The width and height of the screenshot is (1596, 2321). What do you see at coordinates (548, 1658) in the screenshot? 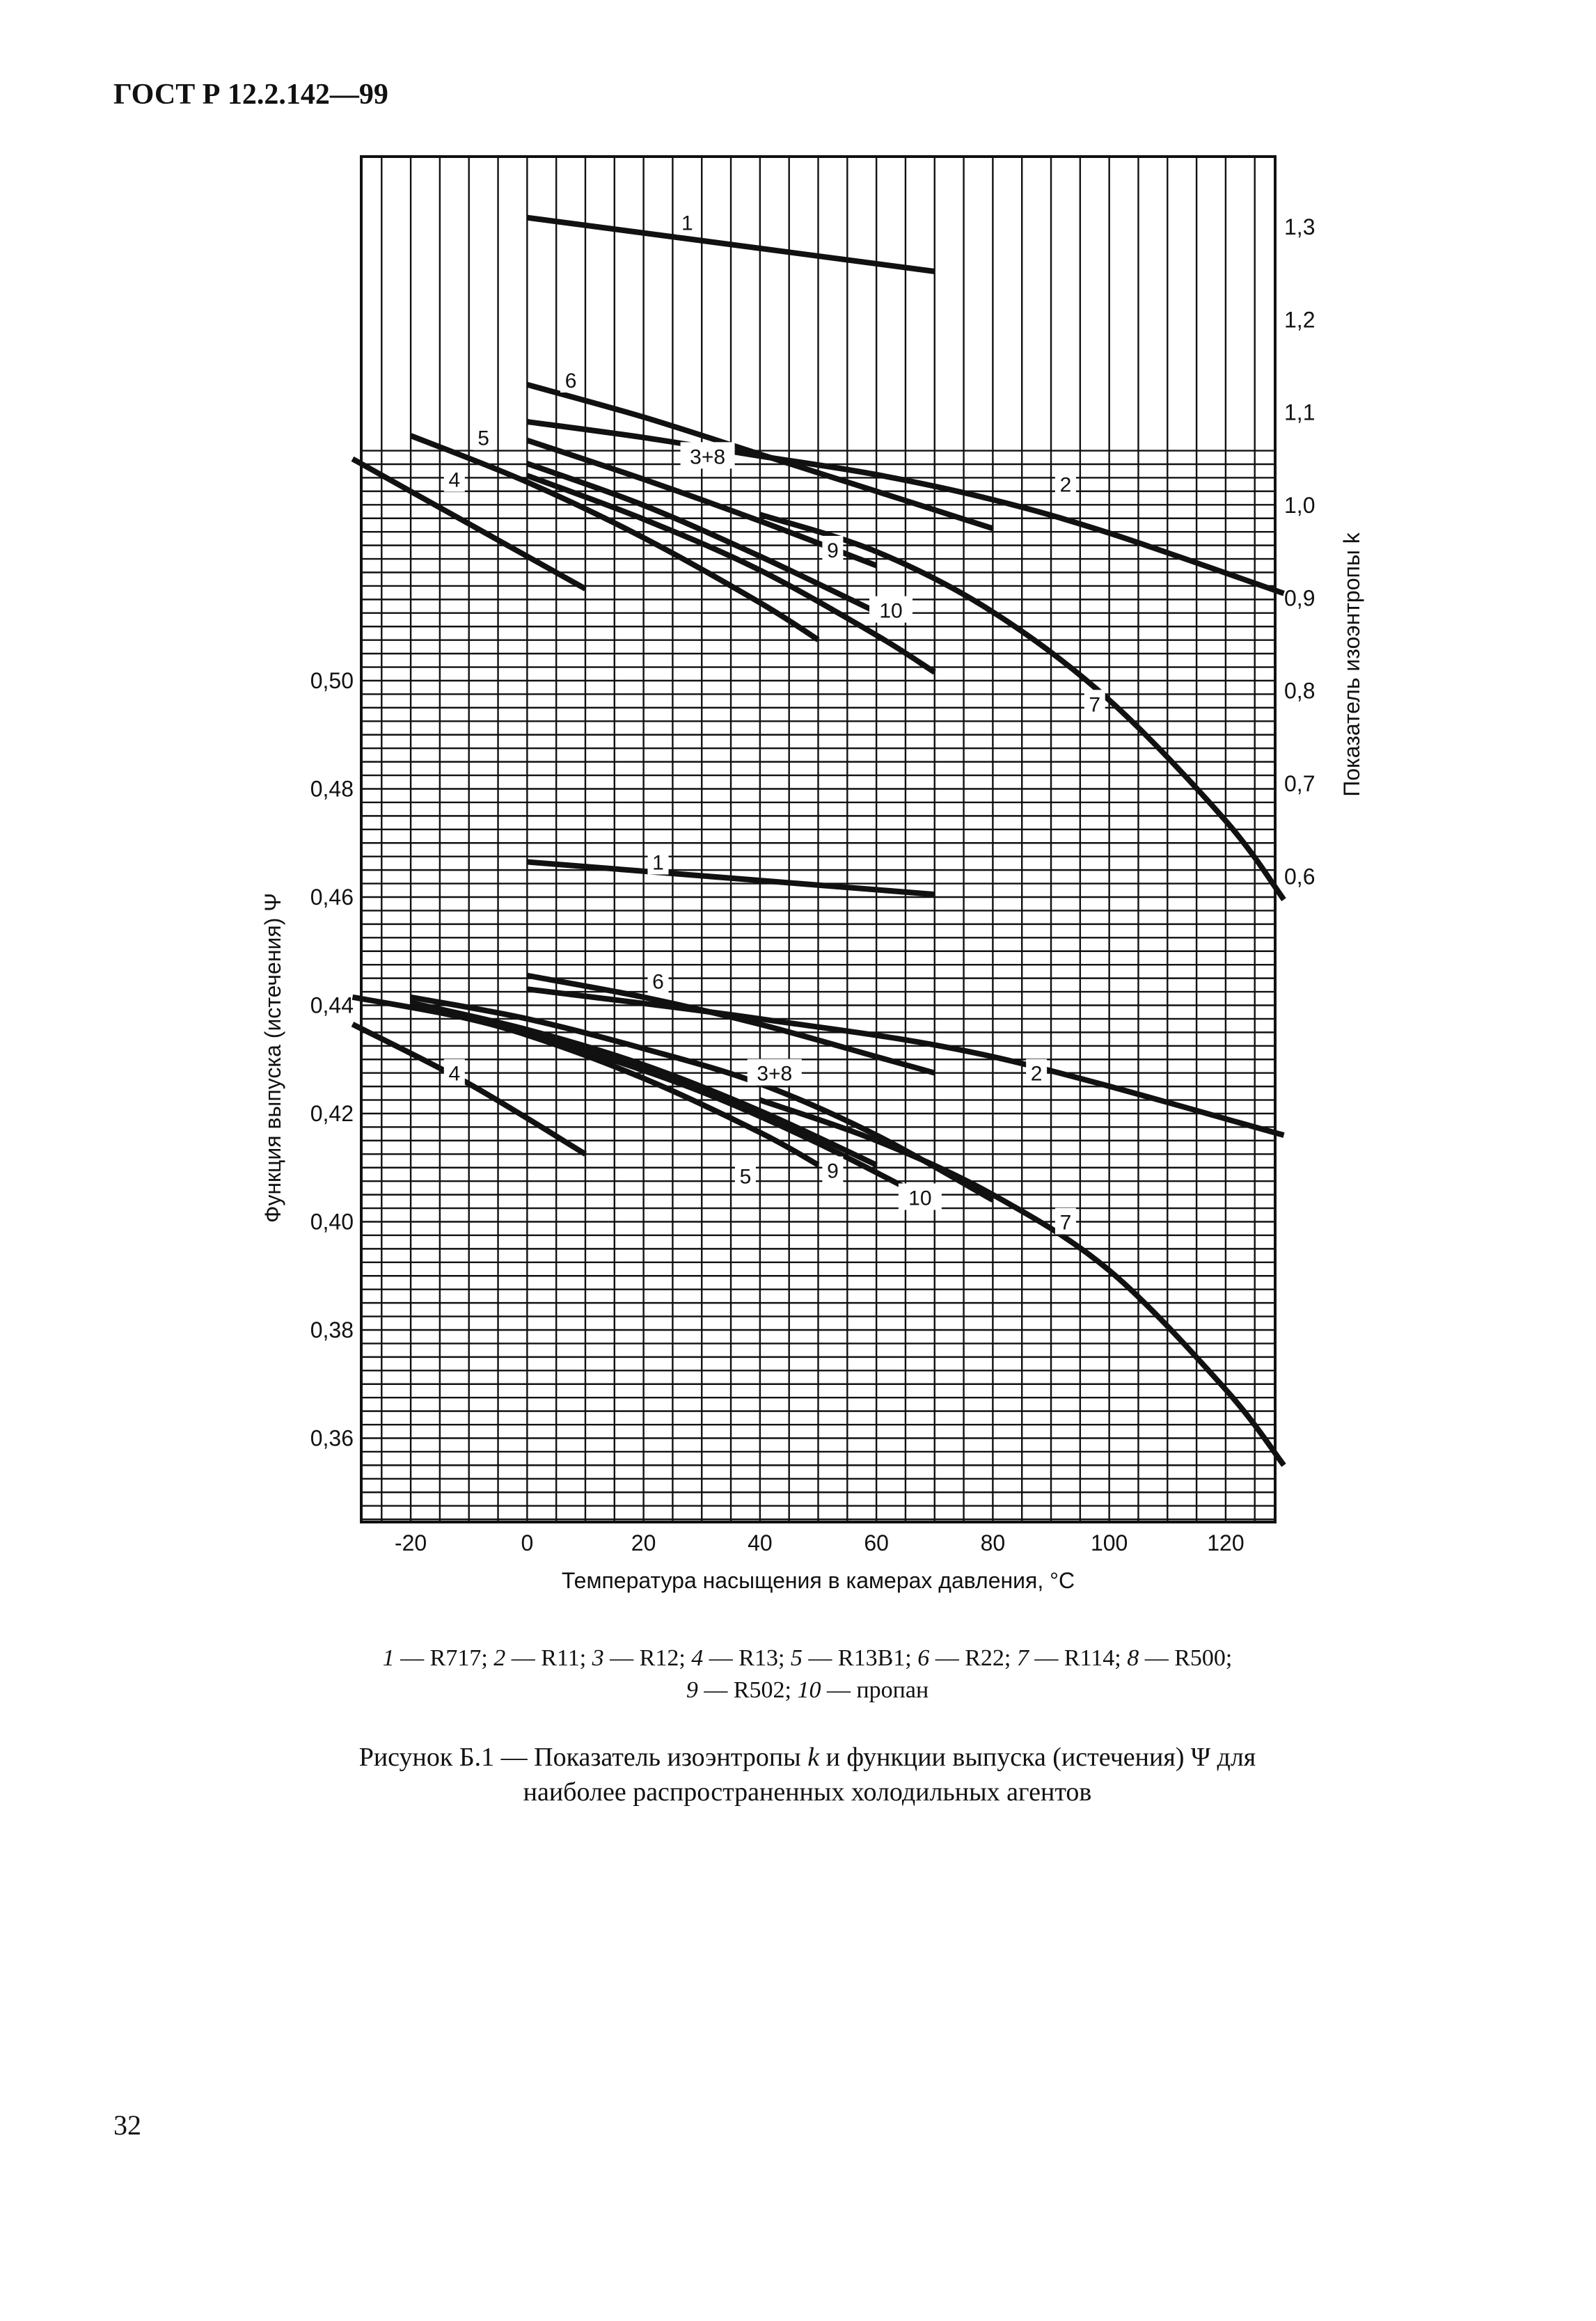
I see `legend-entry: — R11;` at bounding box center [548, 1658].